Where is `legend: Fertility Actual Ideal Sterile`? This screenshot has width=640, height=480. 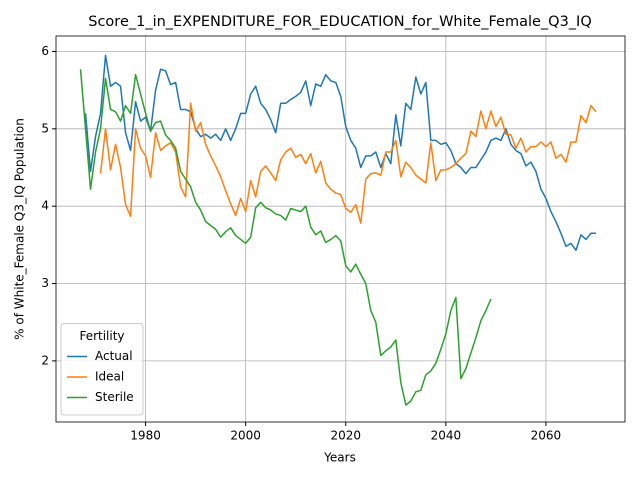 legend: Fertility Actual Ideal Sterile is located at coordinates (102, 369).